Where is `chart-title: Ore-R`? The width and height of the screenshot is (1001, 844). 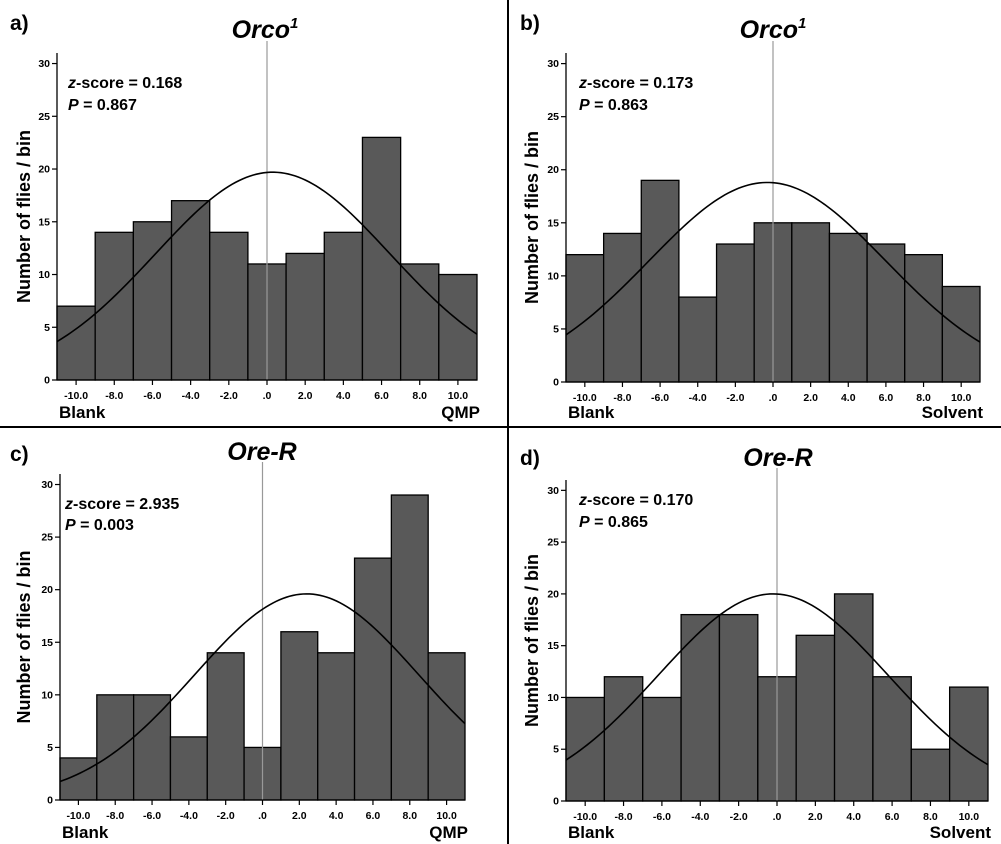
chart-title: Ore-R is located at coordinates (261, 452).